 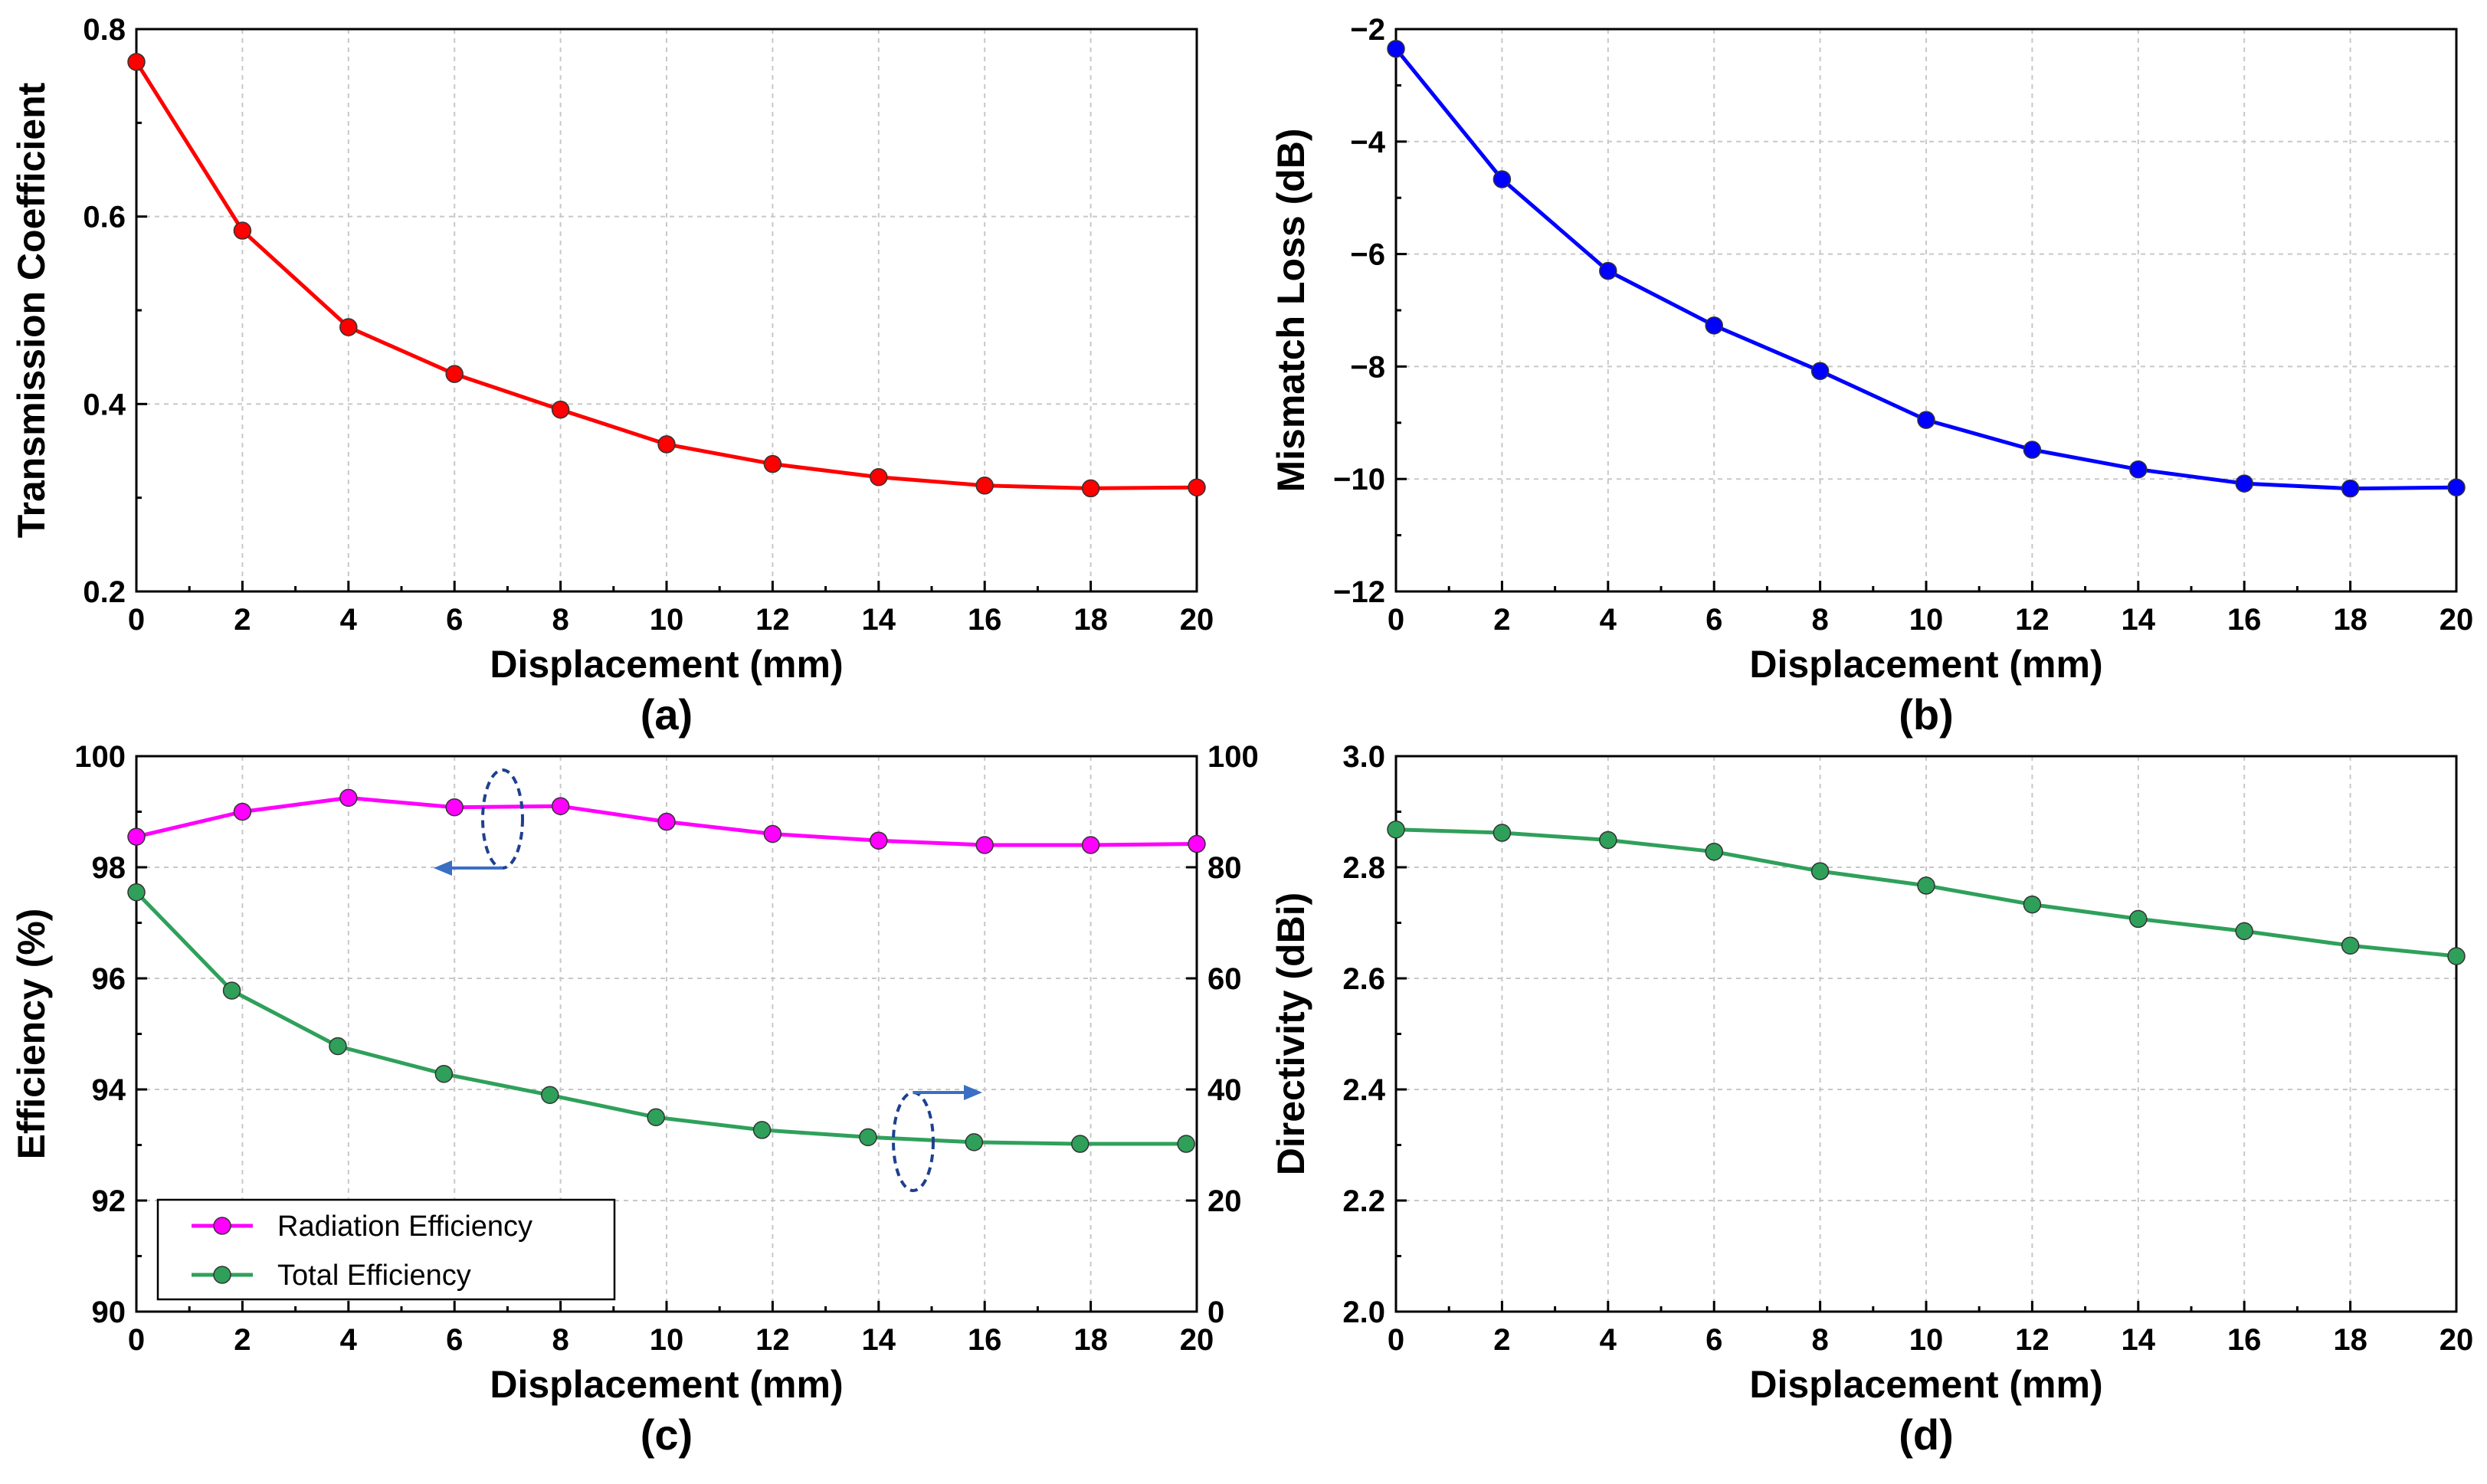 I want to click on y-tick-label: 3.0, so click(x=1364, y=757).